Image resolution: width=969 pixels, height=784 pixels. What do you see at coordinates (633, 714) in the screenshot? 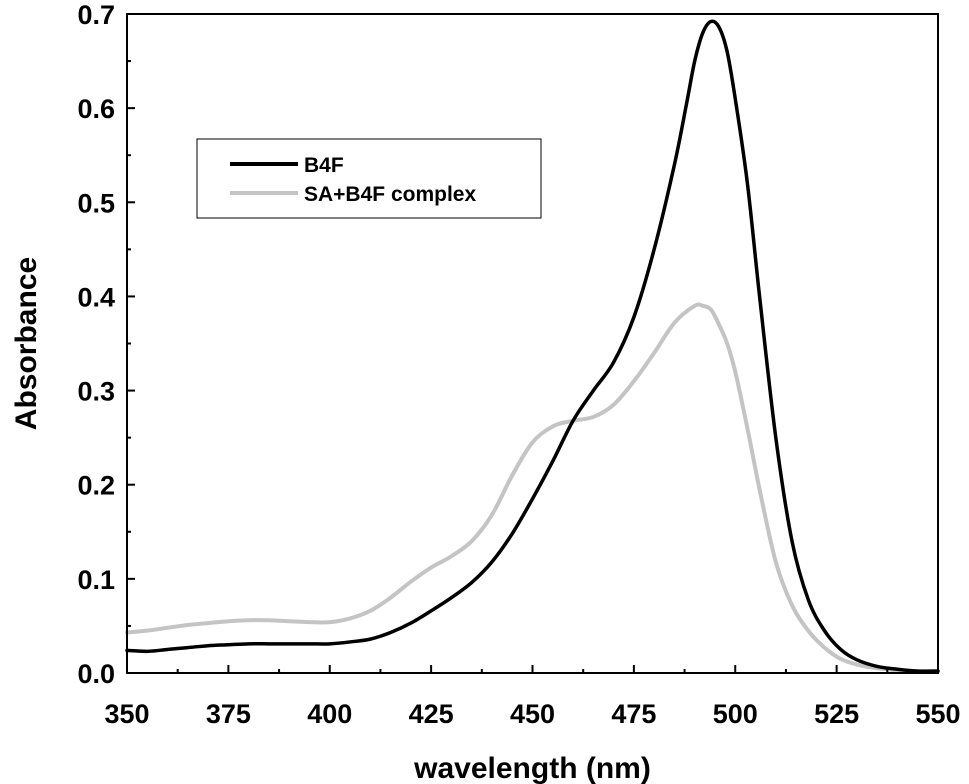
I see `x-tick-label: 475` at bounding box center [633, 714].